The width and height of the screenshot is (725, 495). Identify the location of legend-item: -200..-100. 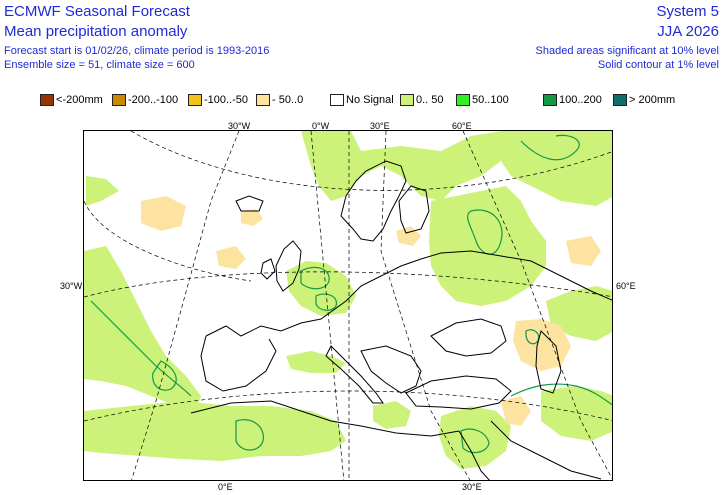
(145, 100).